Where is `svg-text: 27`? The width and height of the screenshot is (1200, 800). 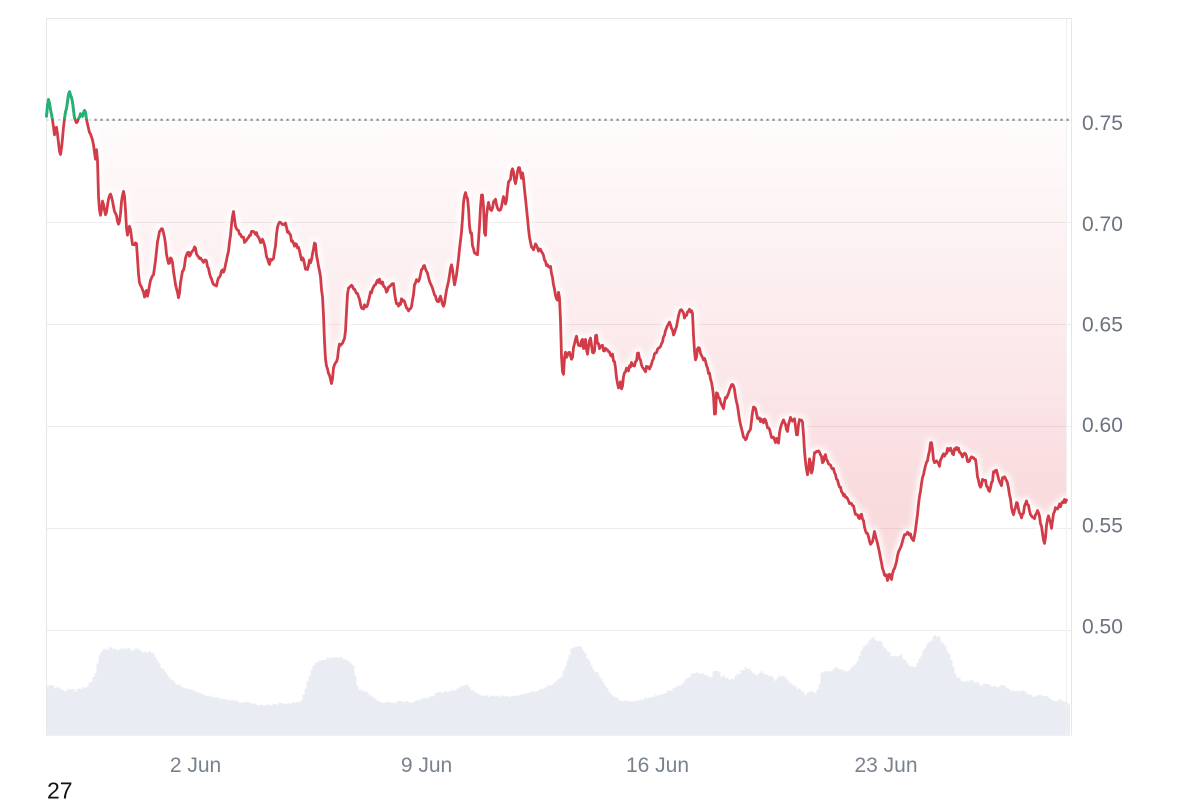 svg-text: 27 is located at coordinates (60, 789).